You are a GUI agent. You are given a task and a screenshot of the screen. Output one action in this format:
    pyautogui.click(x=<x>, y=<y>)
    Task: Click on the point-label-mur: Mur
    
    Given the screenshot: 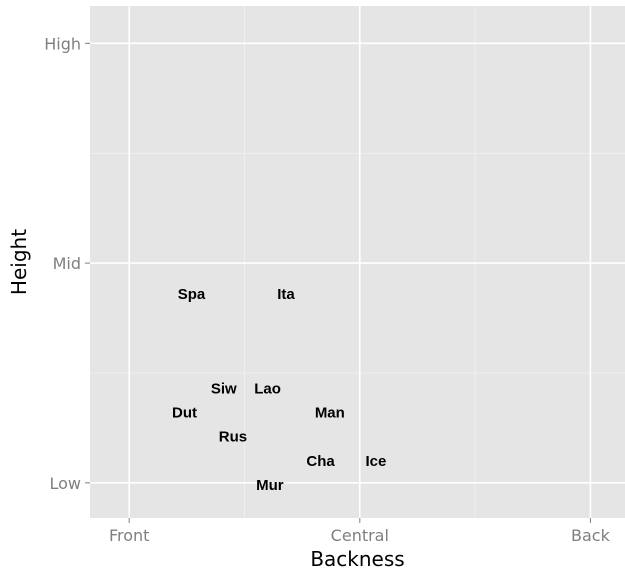 What is the action you would take?
    pyautogui.click(x=270, y=485)
    